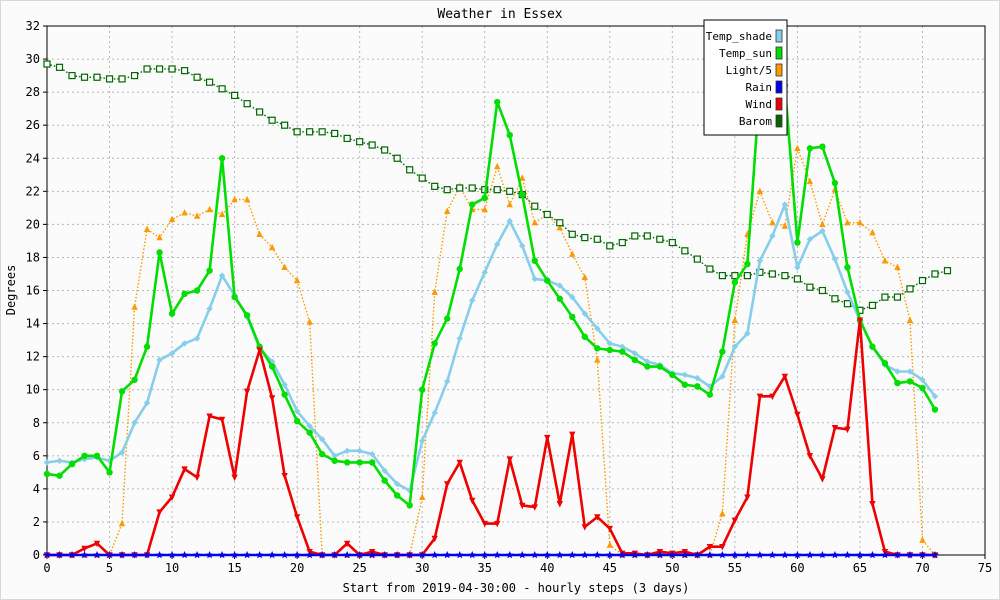 The height and width of the screenshot is (600, 1000). Describe the element at coordinates (359, 568) in the screenshot. I see `x-tick-label: 25` at that location.